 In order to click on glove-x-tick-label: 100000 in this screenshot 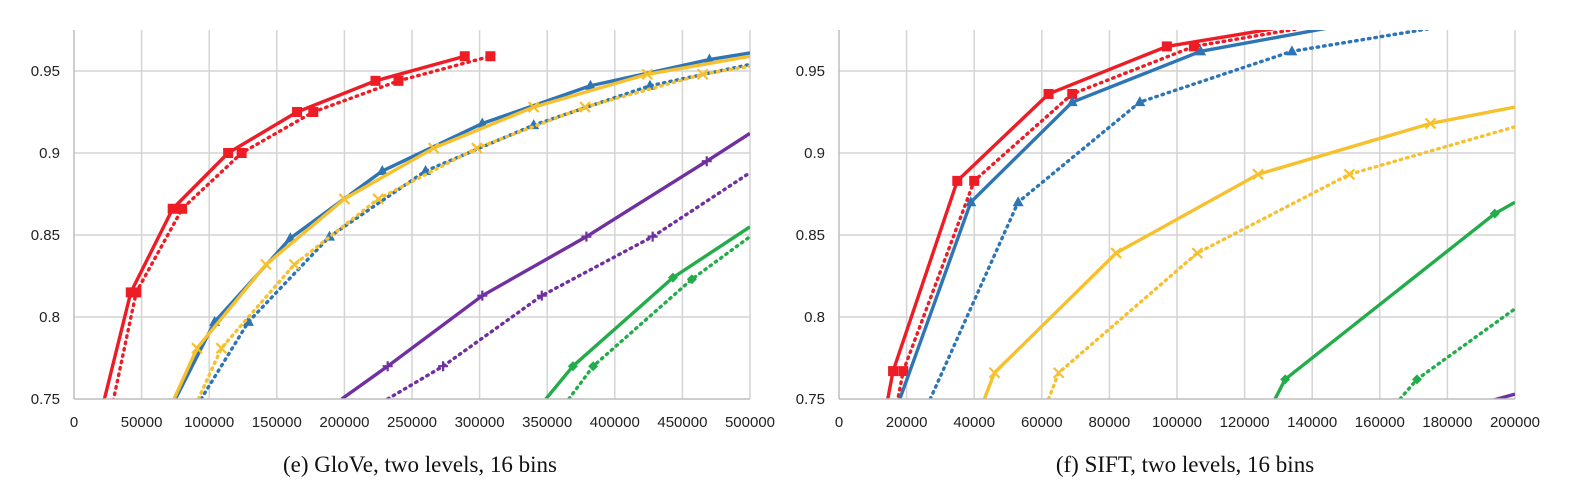, I will do `click(209, 422)`.